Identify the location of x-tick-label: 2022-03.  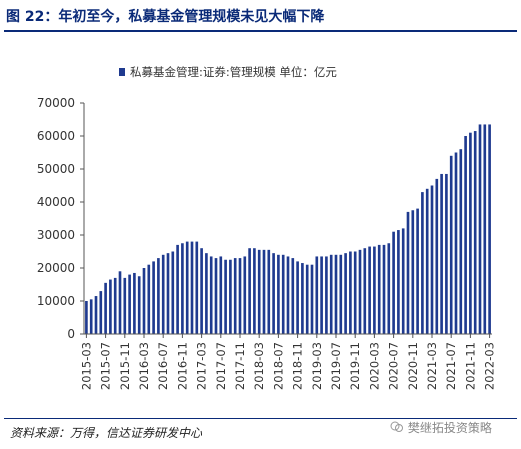
(490, 366).